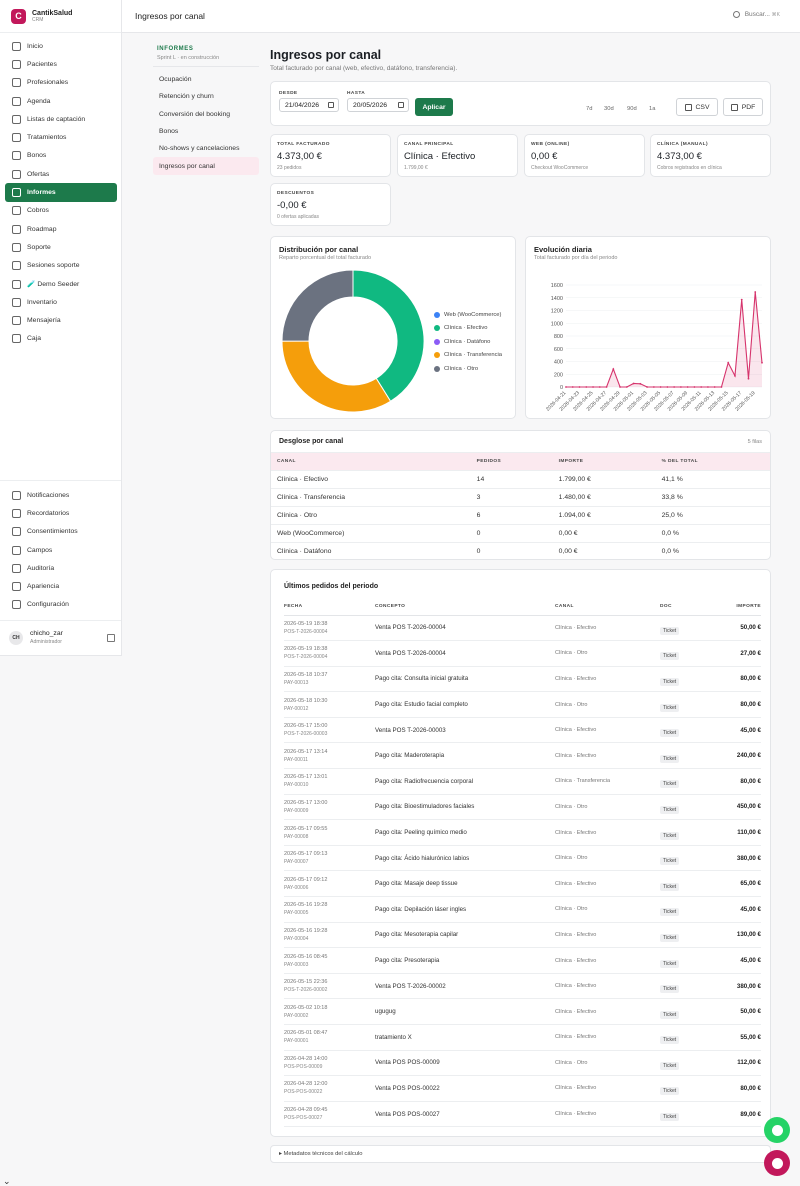 The width and height of the screenshot is (800, 1186). I want to click on quick-range-30d: 30d, so click(609, 109).